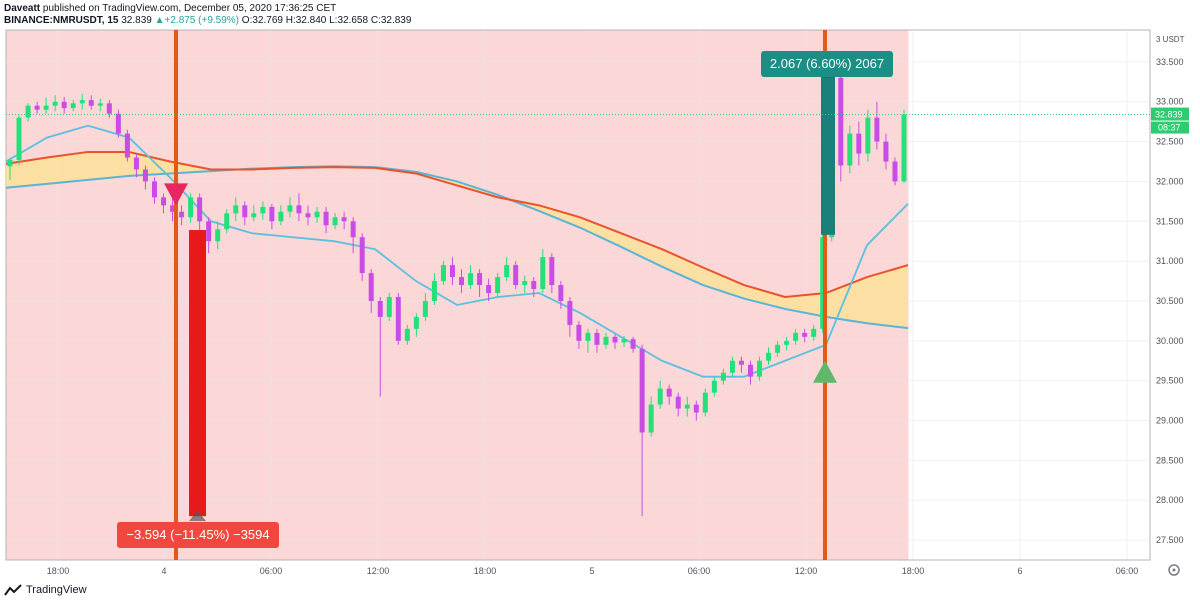  I want to click on y-tick-label: 28.000, so click(1170, 500).